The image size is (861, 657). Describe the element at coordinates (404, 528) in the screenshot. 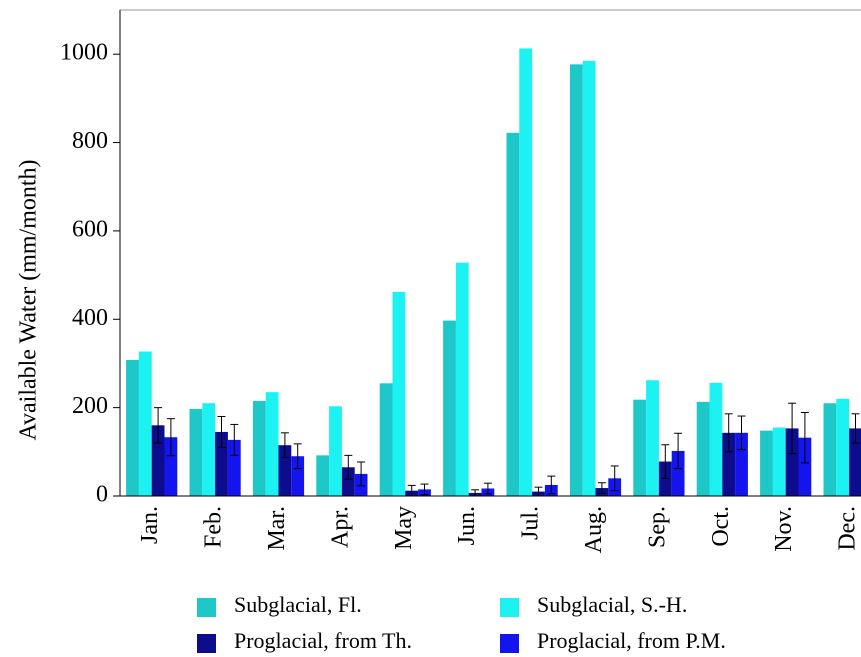

I see `x-tick-label: May` at that location.